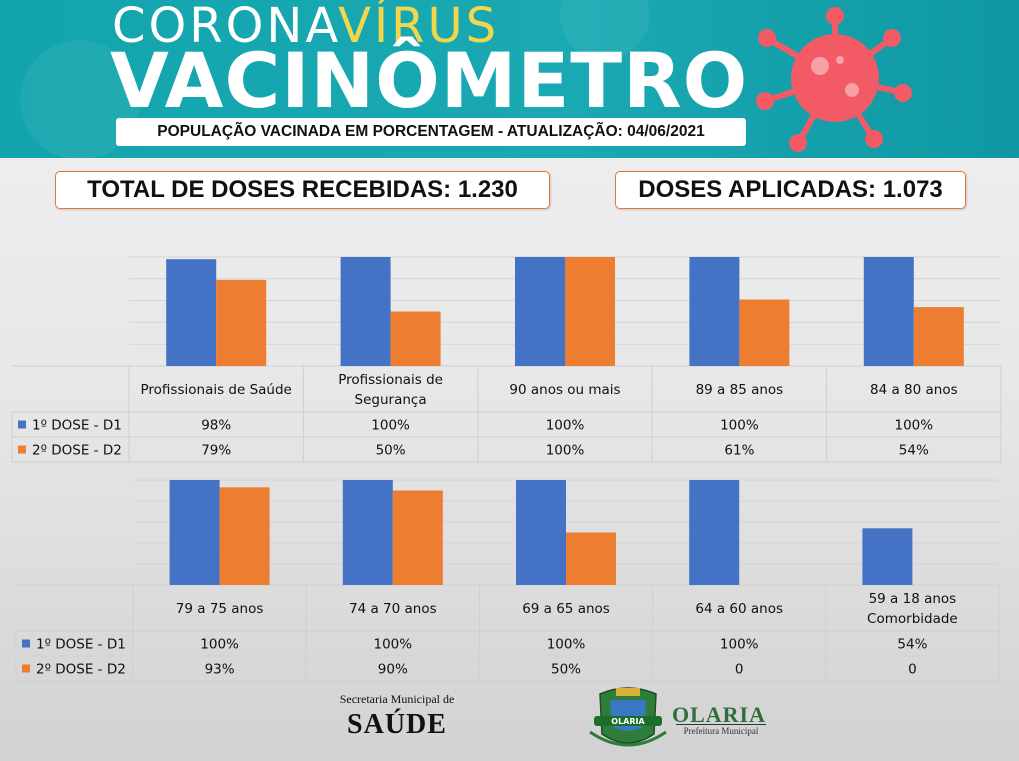  I want to click on category-label: Profissionais de, so click(390, 380).